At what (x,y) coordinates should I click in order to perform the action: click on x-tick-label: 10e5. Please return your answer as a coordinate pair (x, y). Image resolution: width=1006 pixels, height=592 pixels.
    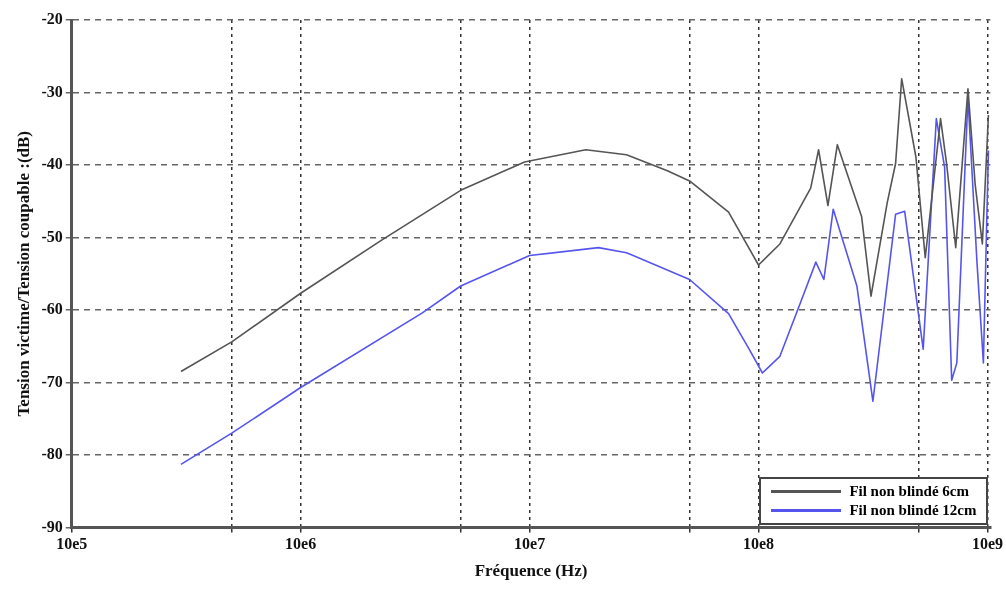
    Looking at the image, I should click on (72, 544).